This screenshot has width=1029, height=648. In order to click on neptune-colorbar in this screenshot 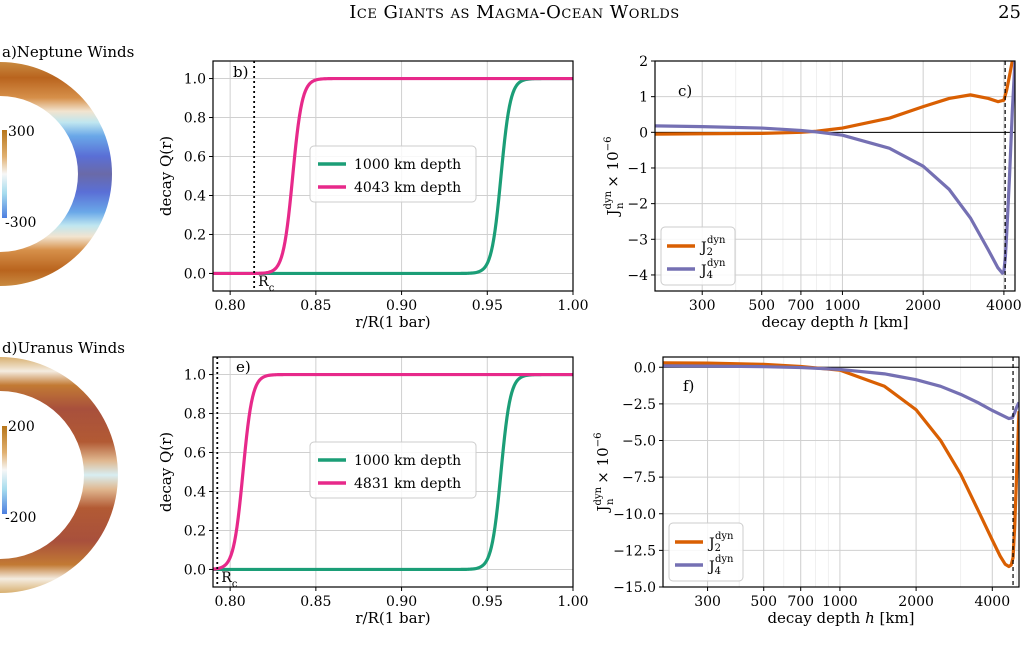, I will do `click(4, 174)`.